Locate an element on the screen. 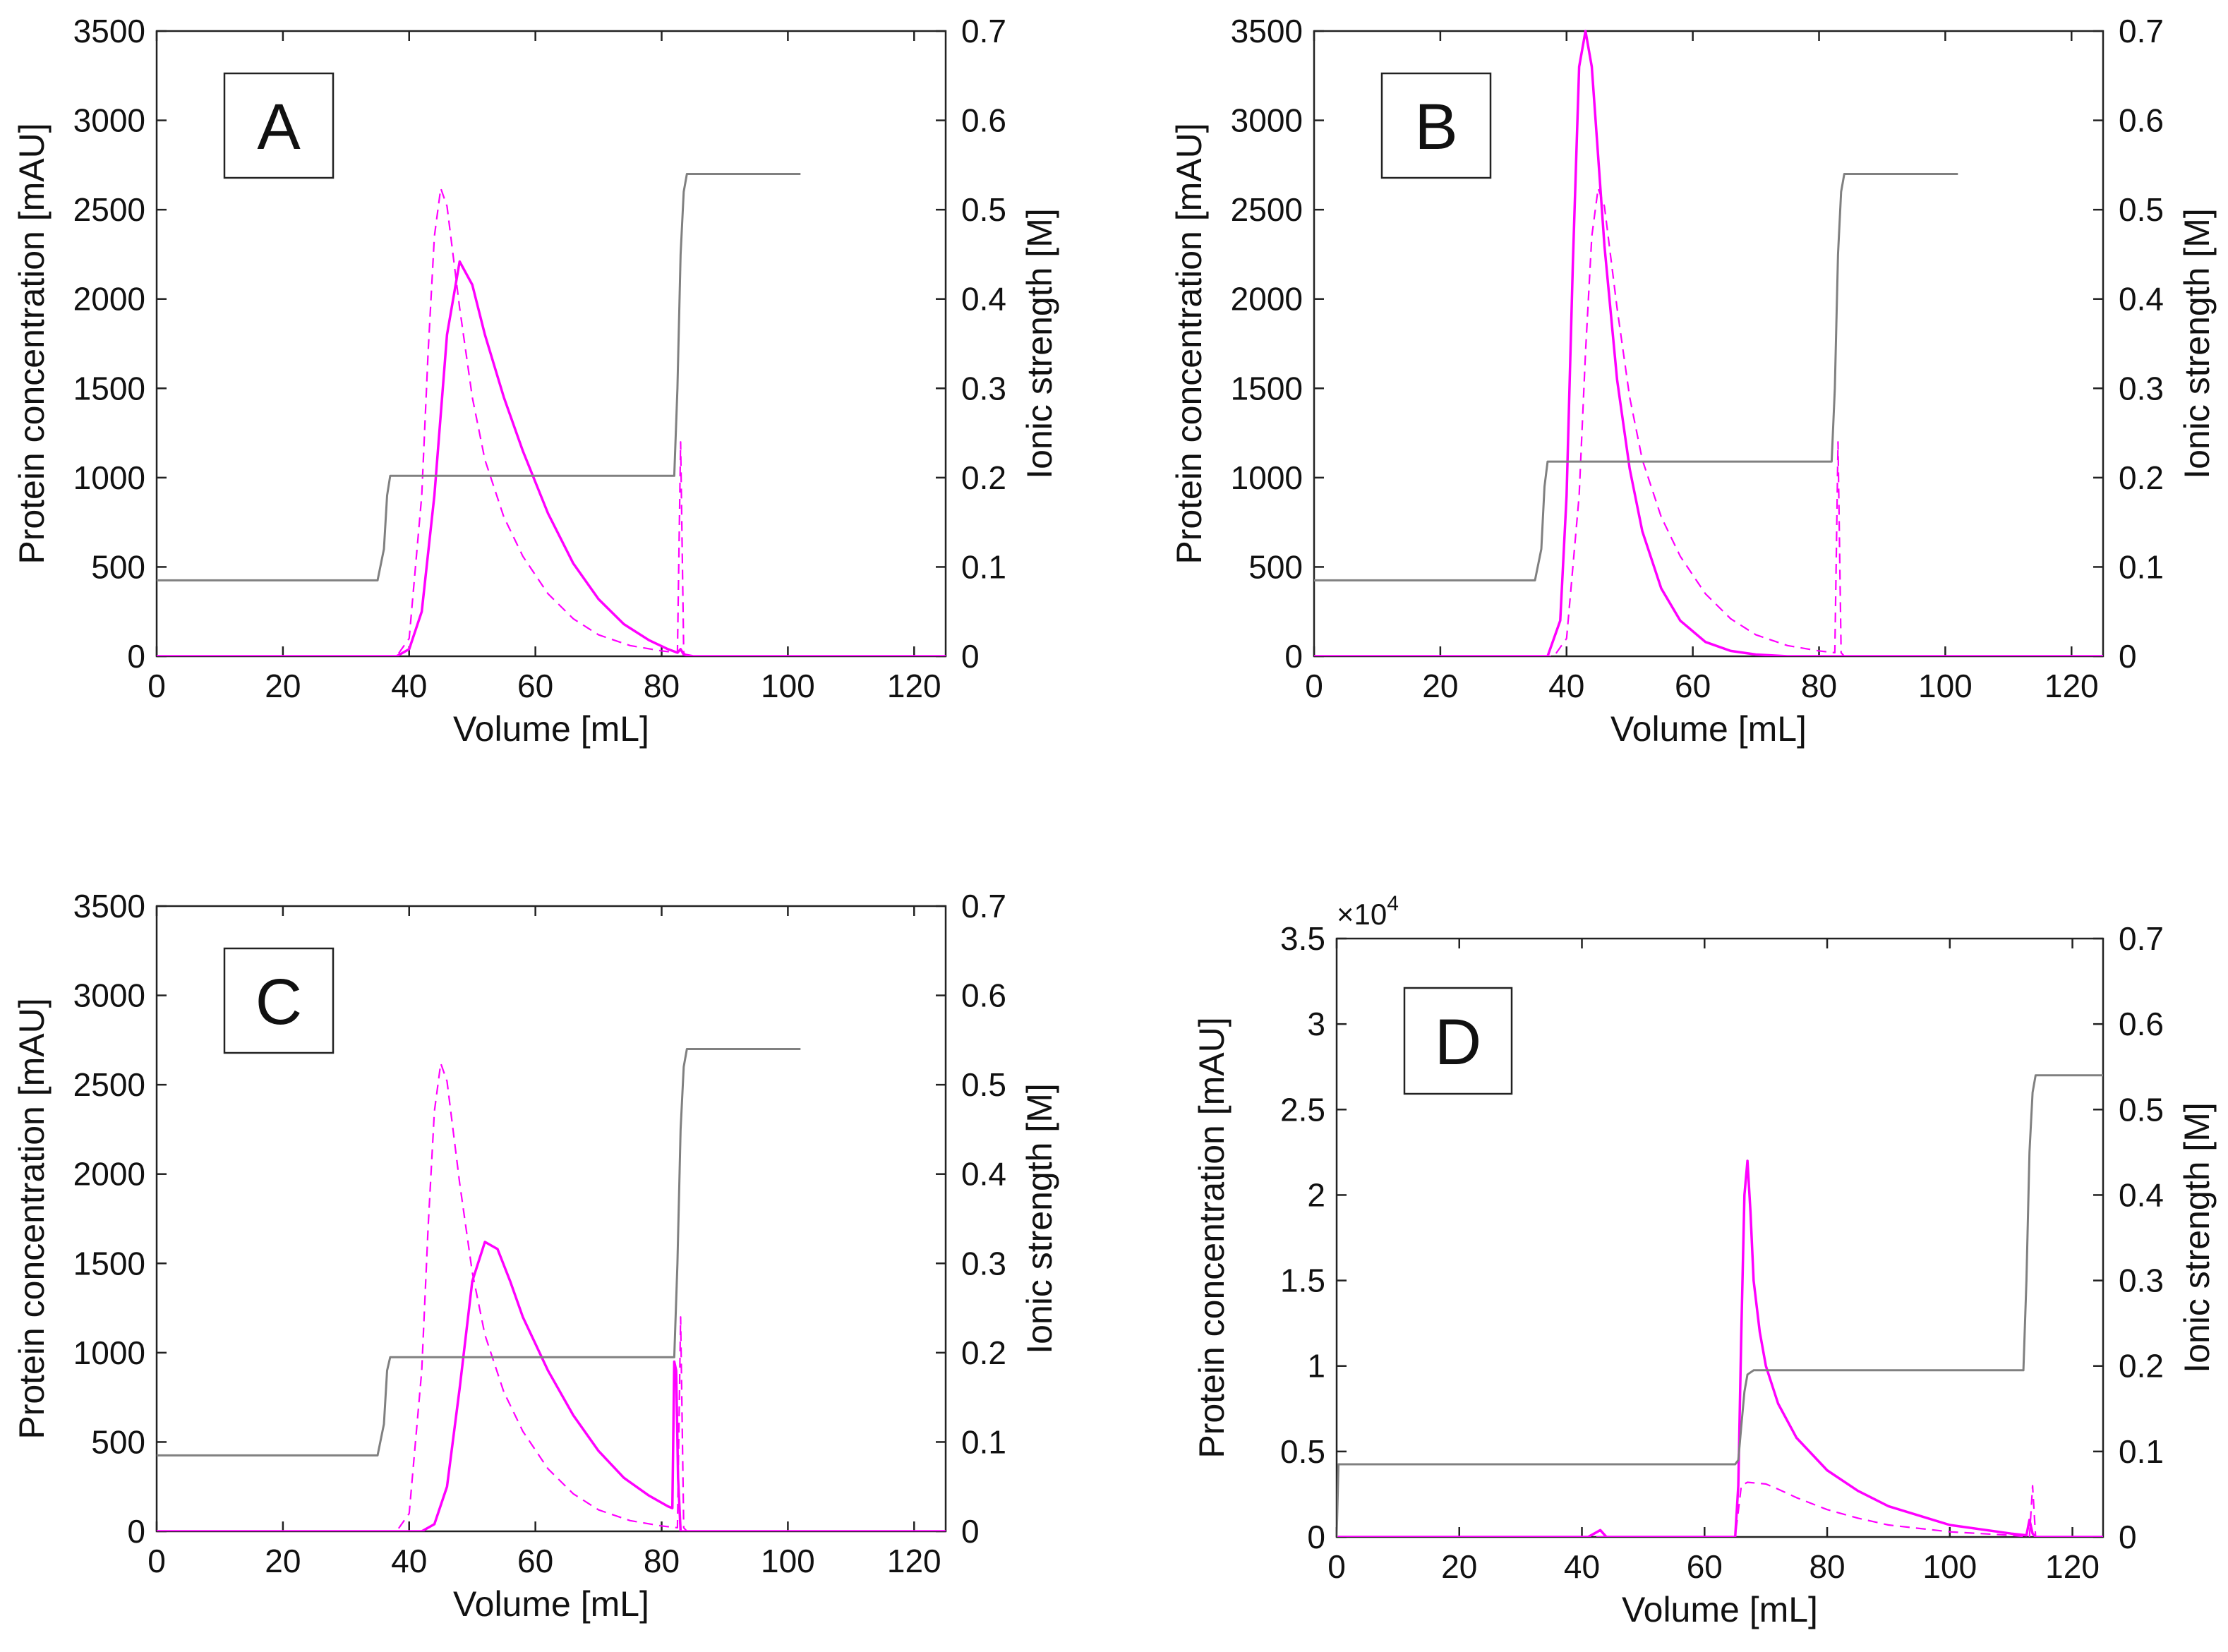 This screenshot has width=2228, height=1652. y-multiplier-exponent: 4 is located at coordinates (1393, 904).